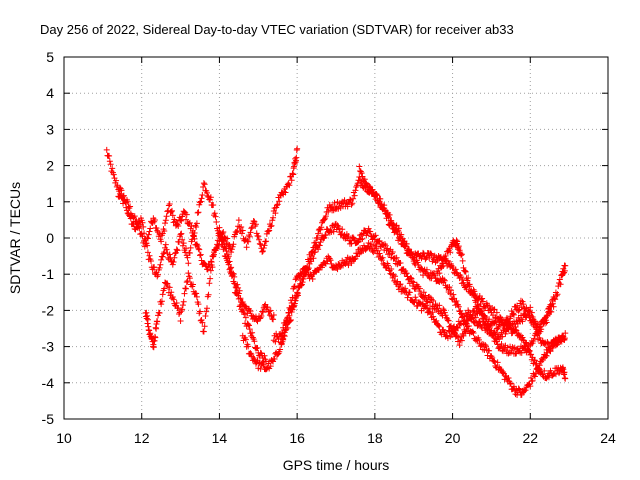 The width and height of the screenshot is (640, 480). What do you see at coordinates (375, 438) in the screenshot?
I see `x-tick-label-4: 18` at bounding box center [375, 438].